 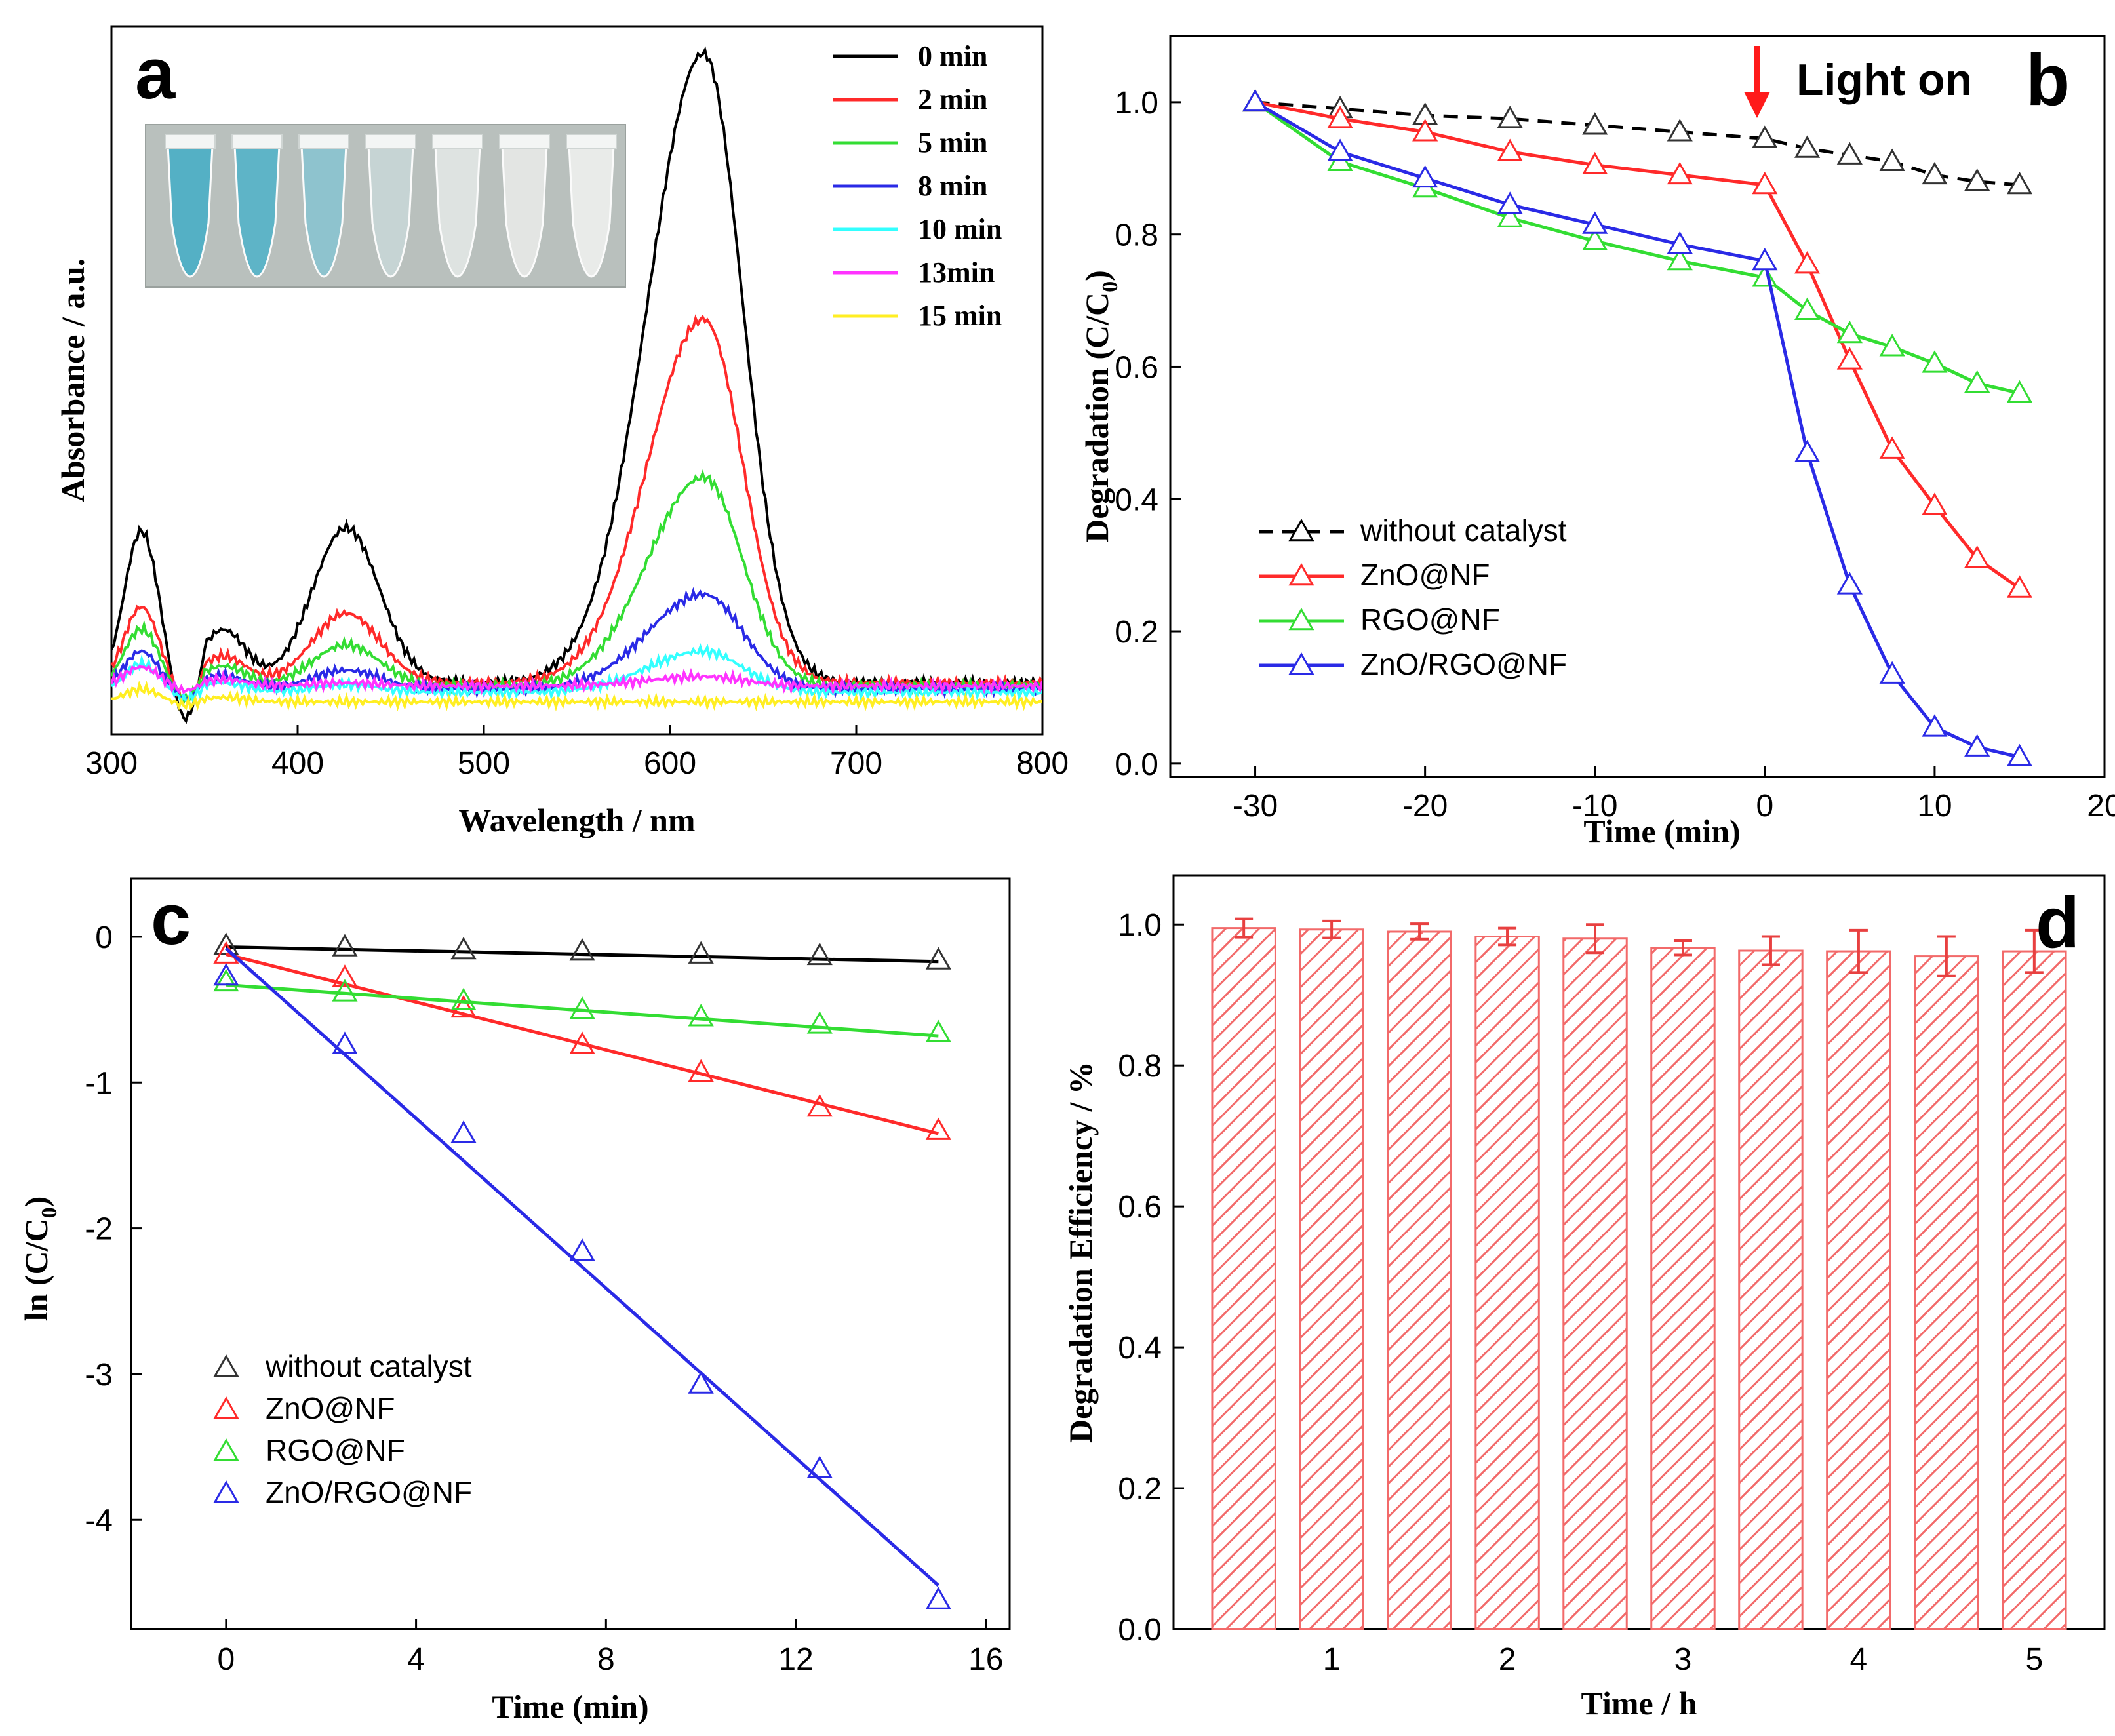 What do you see at coordinates (956, 272) in the screenshot?
I see `panel-a-legend-label: 13min` at bounding box center [956, 272].